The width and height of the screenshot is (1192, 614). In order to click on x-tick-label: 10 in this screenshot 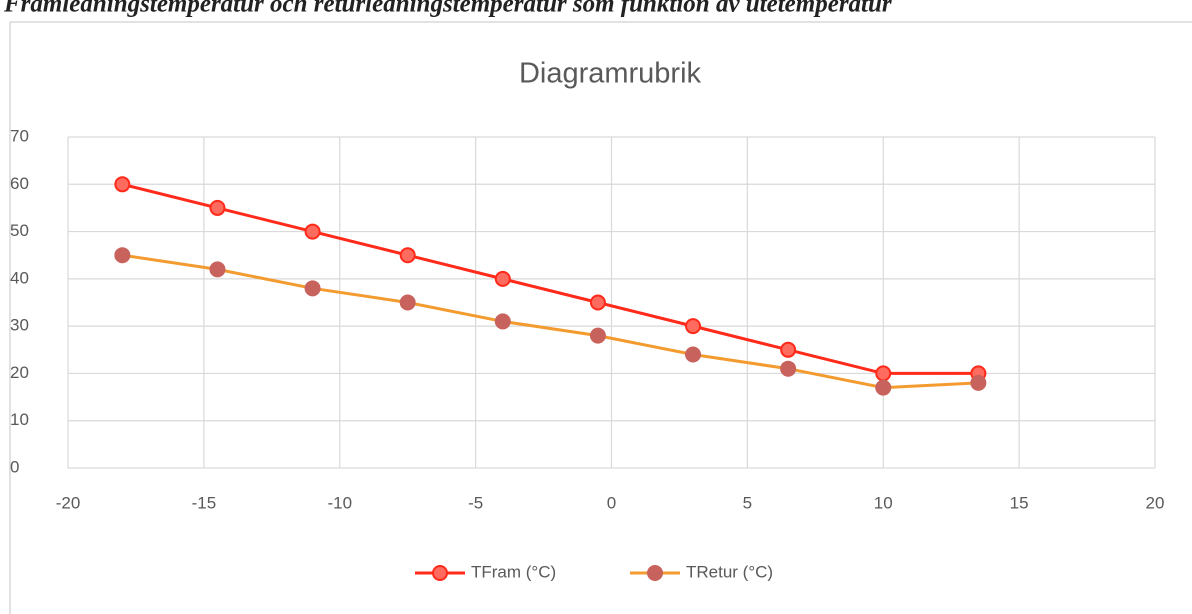, I will do `click(883, 502)`.